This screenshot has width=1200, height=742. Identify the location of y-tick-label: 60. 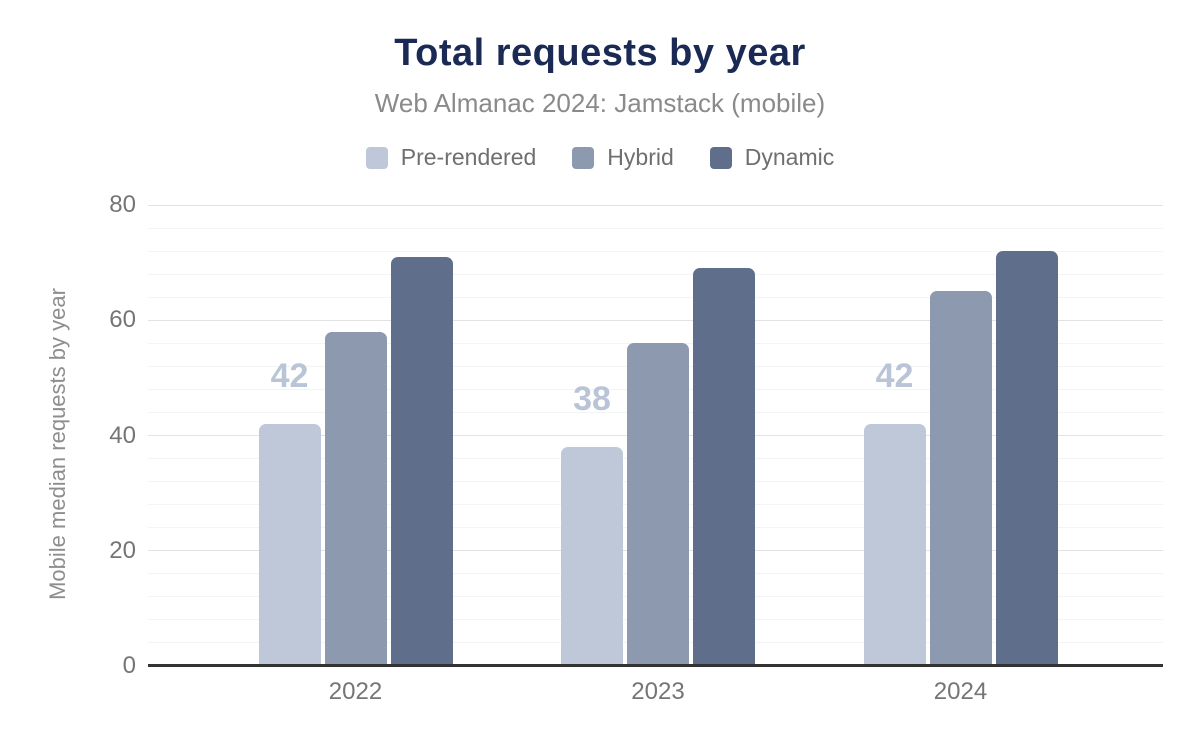
(122, 320).